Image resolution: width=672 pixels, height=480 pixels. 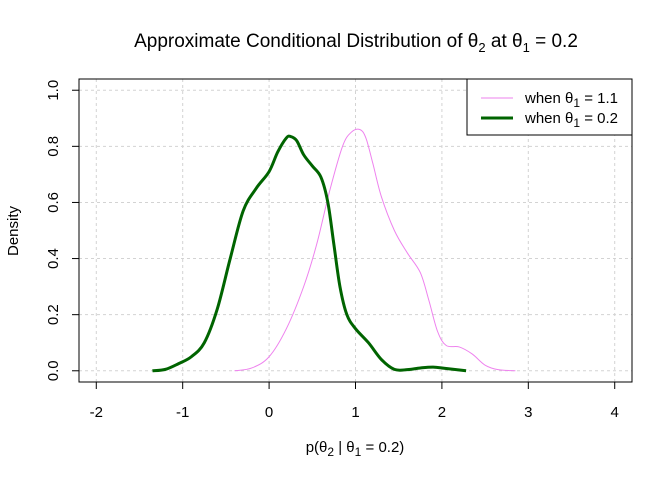 I want to click on y-tick-label: 0.8, so click(x=53, y=146).